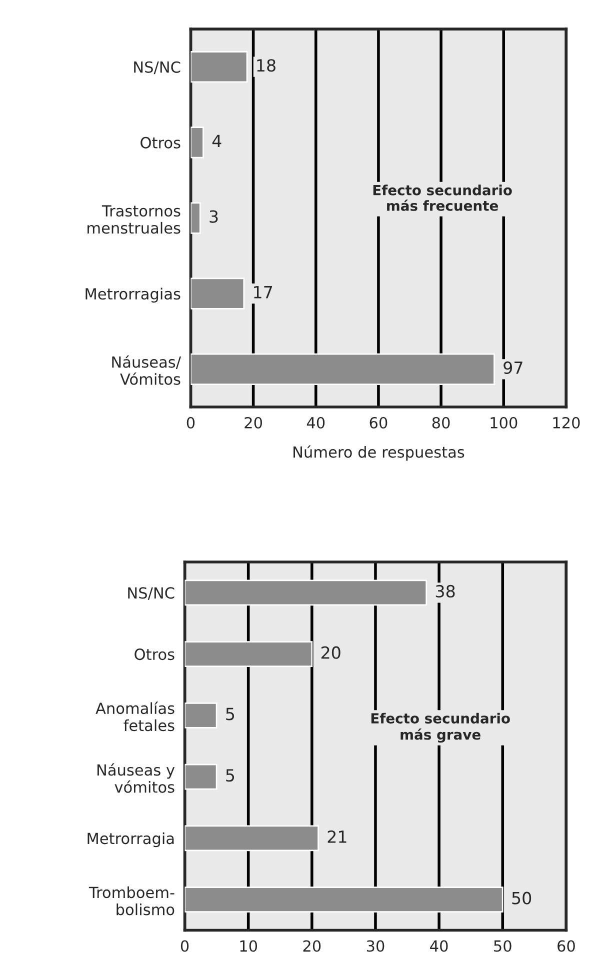 The image size is (596, 969). Describe the element at coordinates (146, 370) in the screenshot. I see `y-tick-label: Náuseas/ Vómitos` at that location.